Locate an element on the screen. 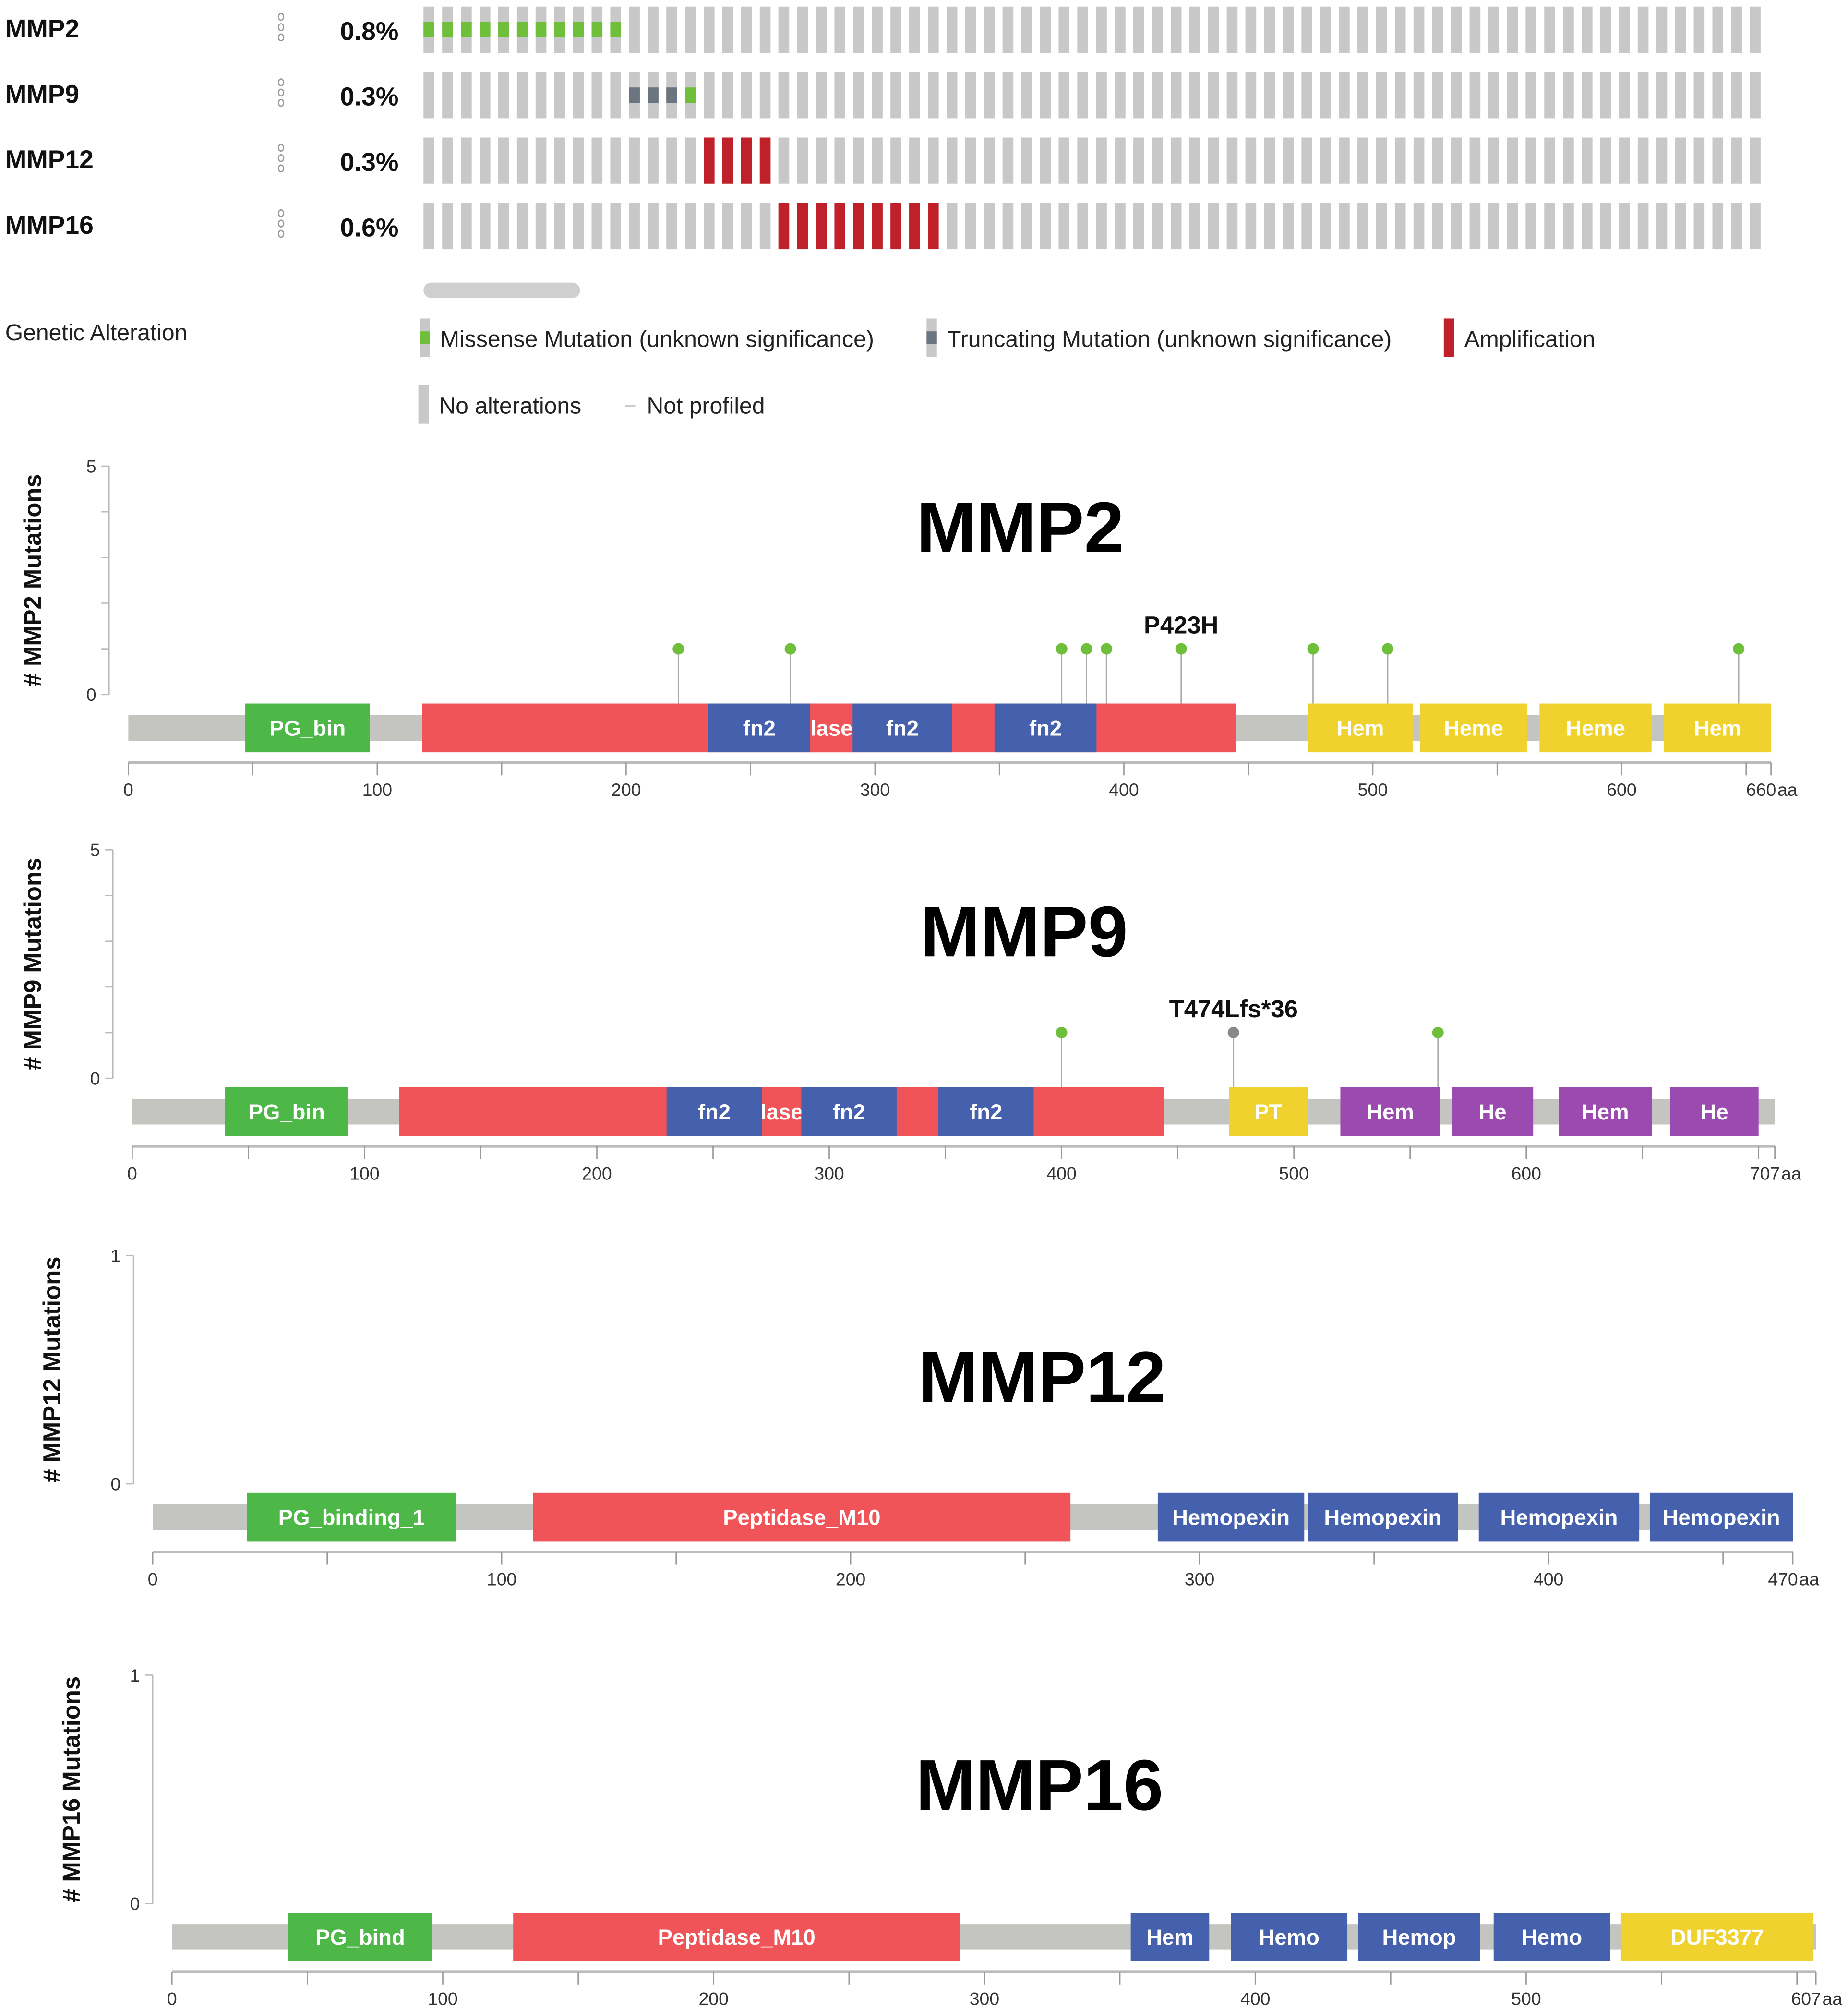  protein-domain: lase is located at coordinates (831, 728).